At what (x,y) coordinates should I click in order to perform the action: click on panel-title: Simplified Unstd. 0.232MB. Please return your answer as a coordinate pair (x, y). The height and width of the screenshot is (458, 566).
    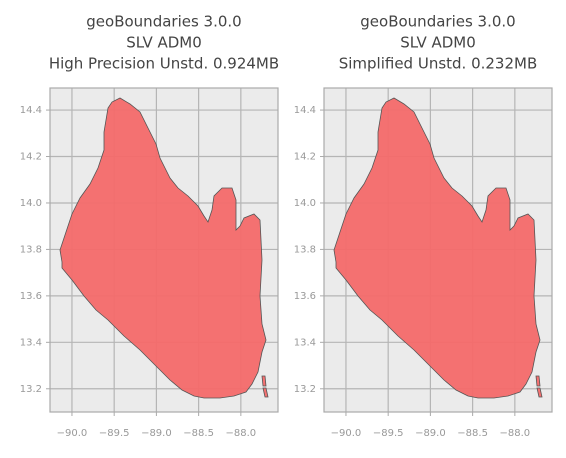
    Looking at the image, I should click on (438, 64).